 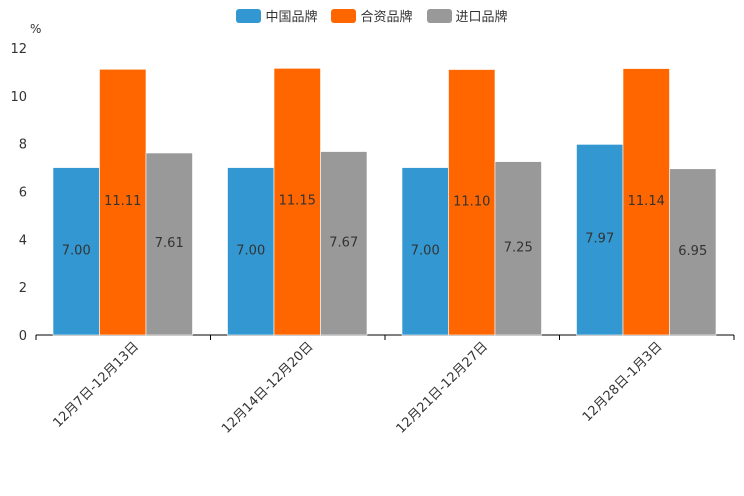 I want to click on legend-swatch-import, so click(x=439, y=15).